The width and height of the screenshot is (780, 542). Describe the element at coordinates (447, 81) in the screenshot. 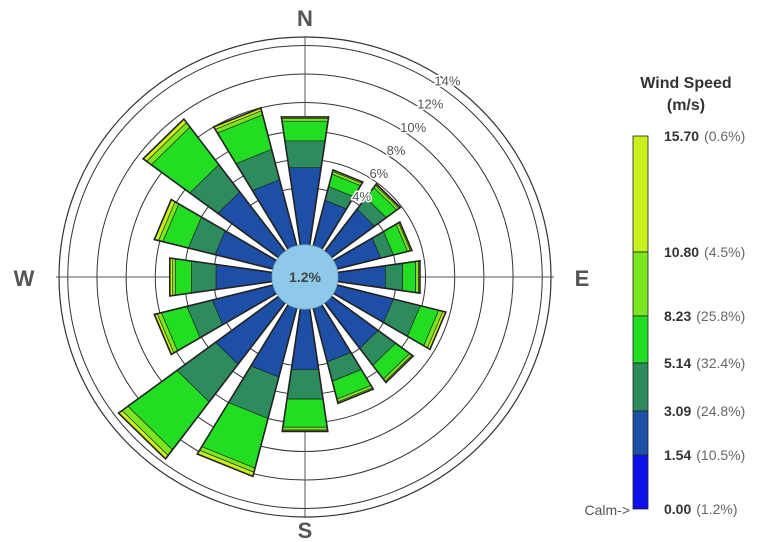

I see `tick-label-14: 14%` at that location.